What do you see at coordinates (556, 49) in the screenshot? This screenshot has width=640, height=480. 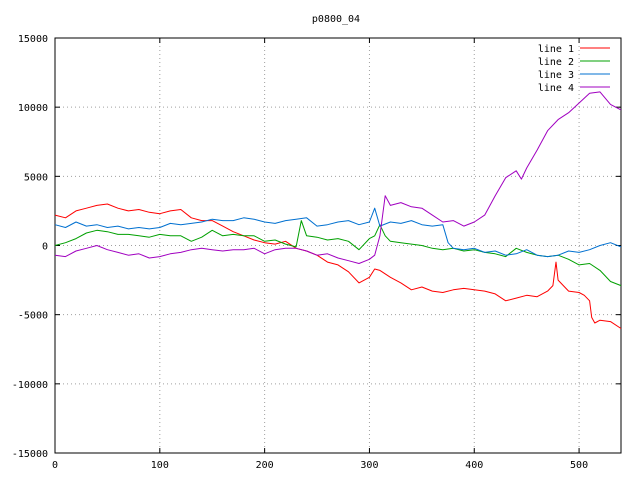 I see `legend-label: line 1` at bounding box center [556, 49].